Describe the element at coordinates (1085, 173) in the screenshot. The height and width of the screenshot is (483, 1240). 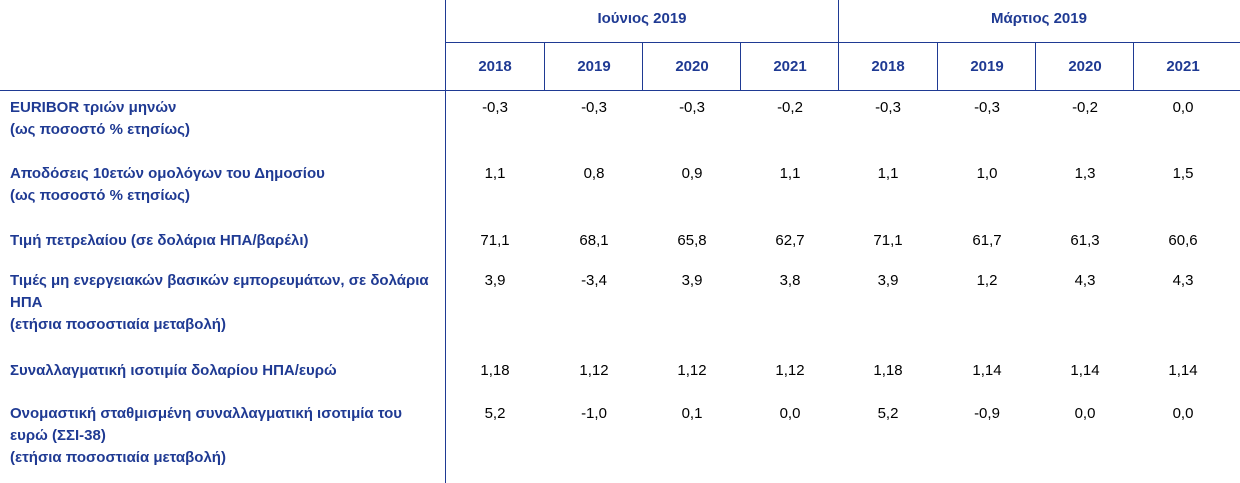
I see `table-cell: 1,3` at that location.